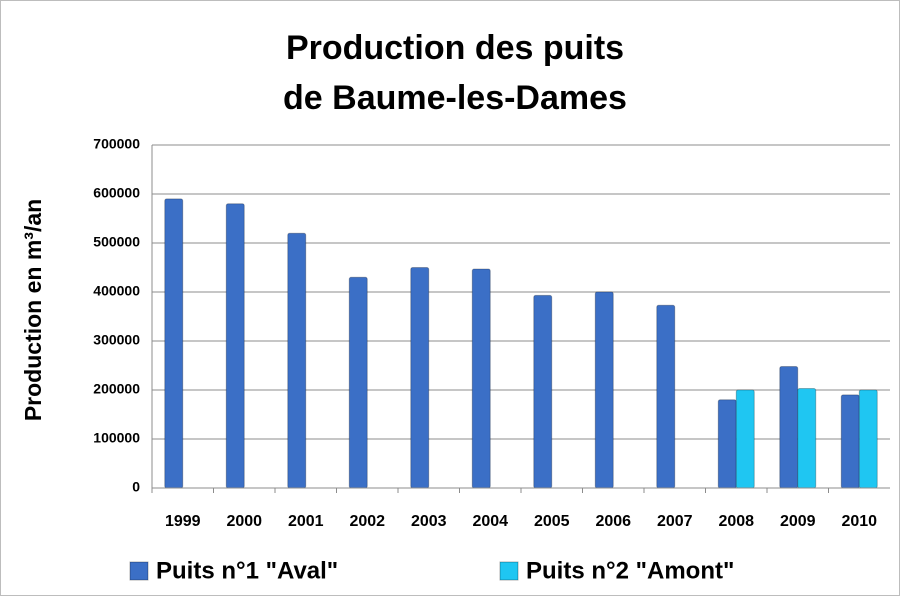 This screenshot has width=900, height=596. What do you see at coordinates (455, 98) in the screenshot?
I see `chart-title: de Baume-les-Dames` at bounding box center [455, 98].